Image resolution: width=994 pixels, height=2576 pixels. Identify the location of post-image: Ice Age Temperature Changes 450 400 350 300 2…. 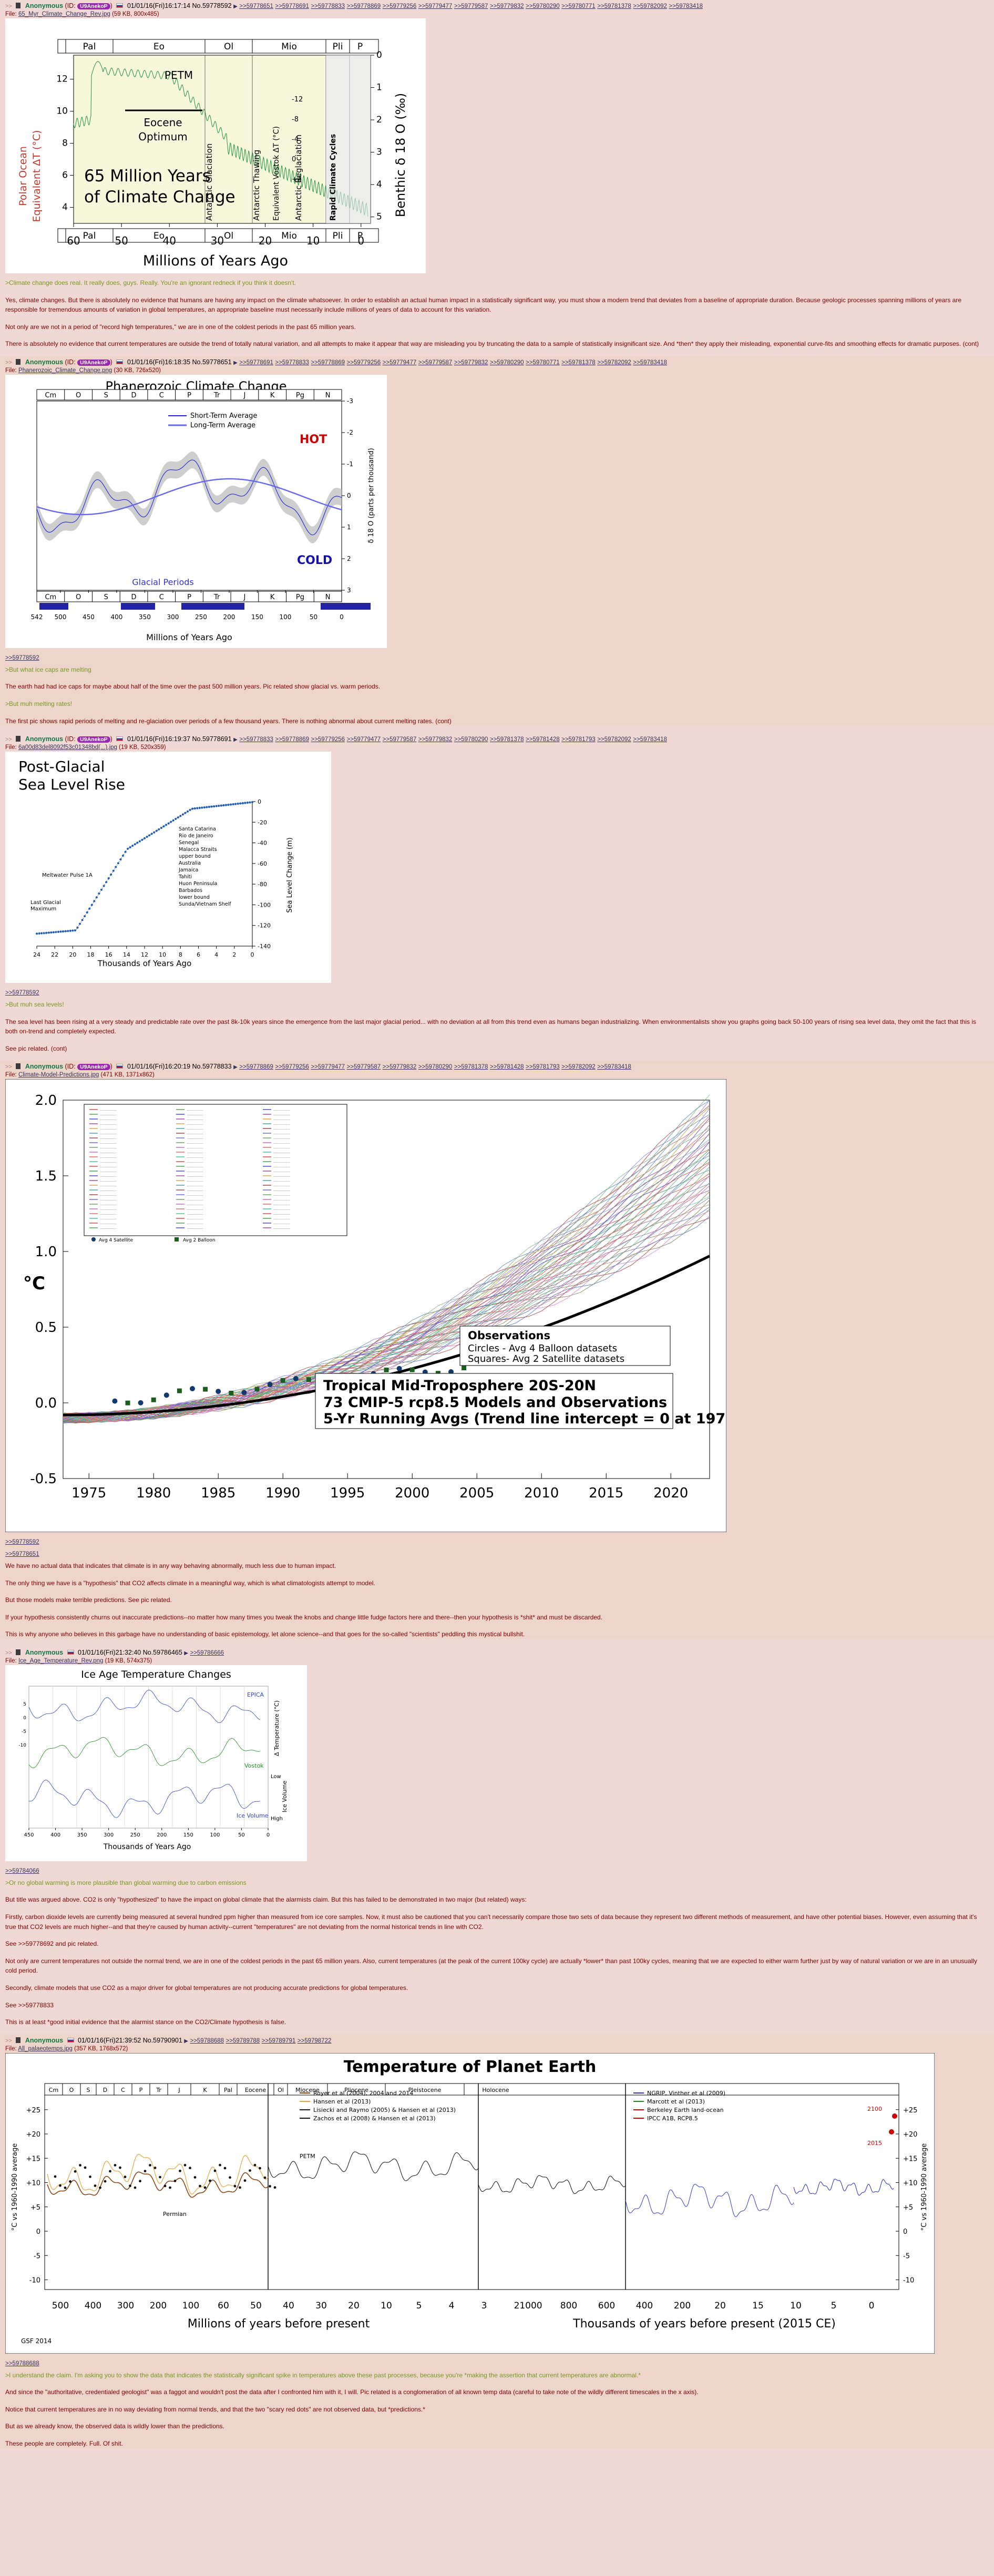
(500, 1764).